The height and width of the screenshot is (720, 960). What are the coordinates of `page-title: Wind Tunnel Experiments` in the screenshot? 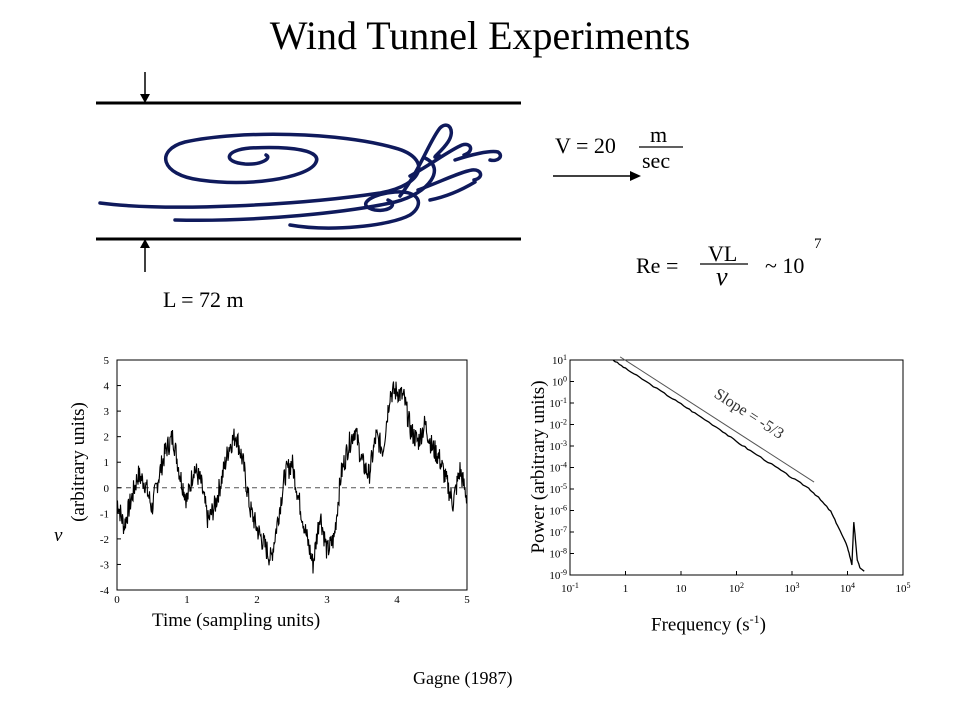 It's located at (480, 35).